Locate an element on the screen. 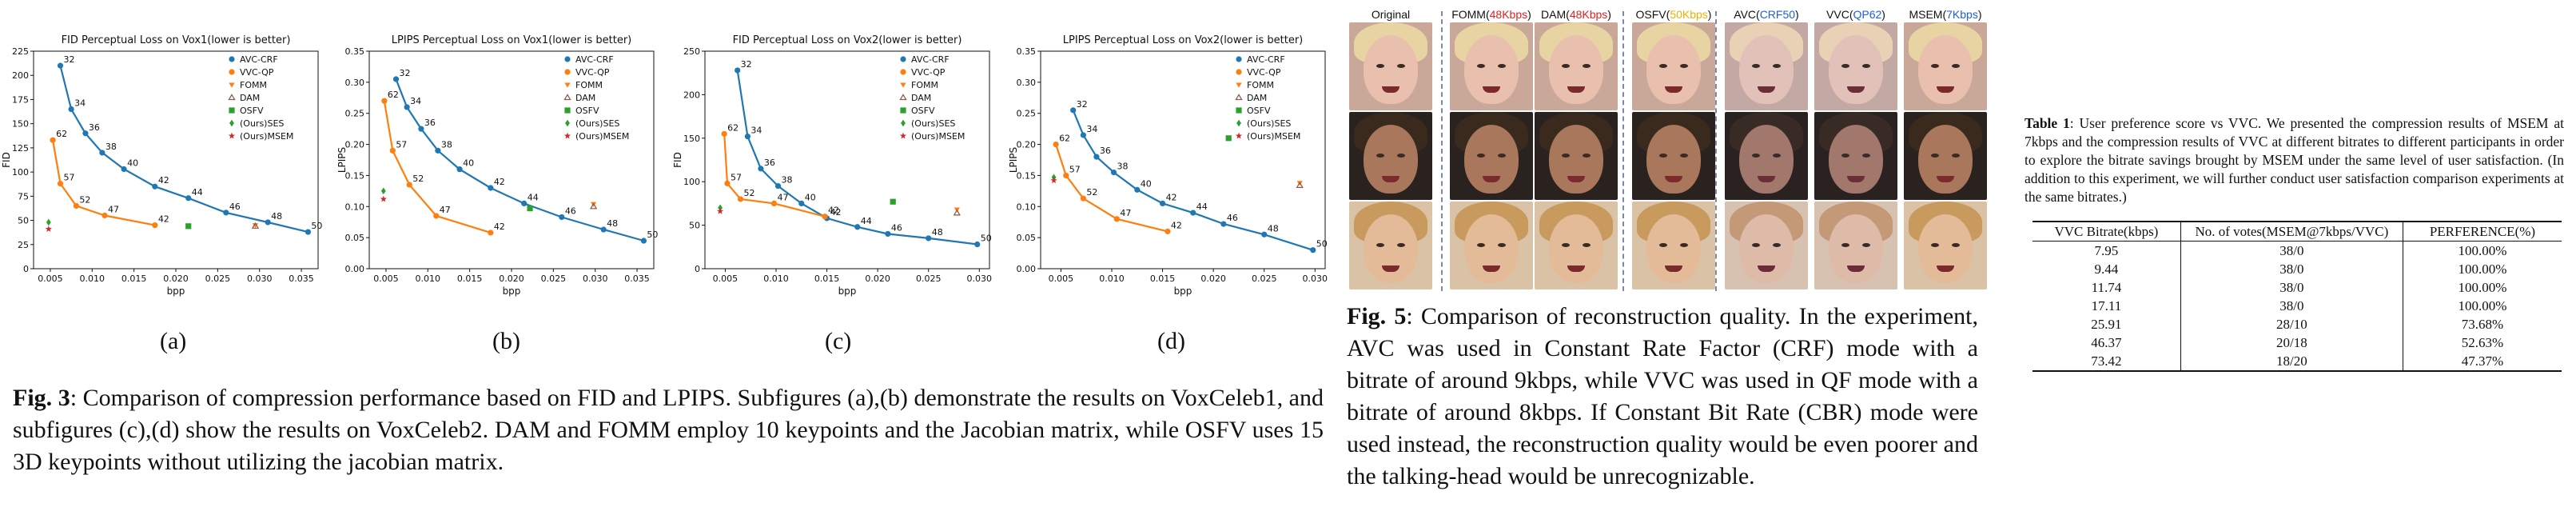 This screenshot has width=2576, height=523. header-highlight: CRF50 is located at coordinates (1777, 15).